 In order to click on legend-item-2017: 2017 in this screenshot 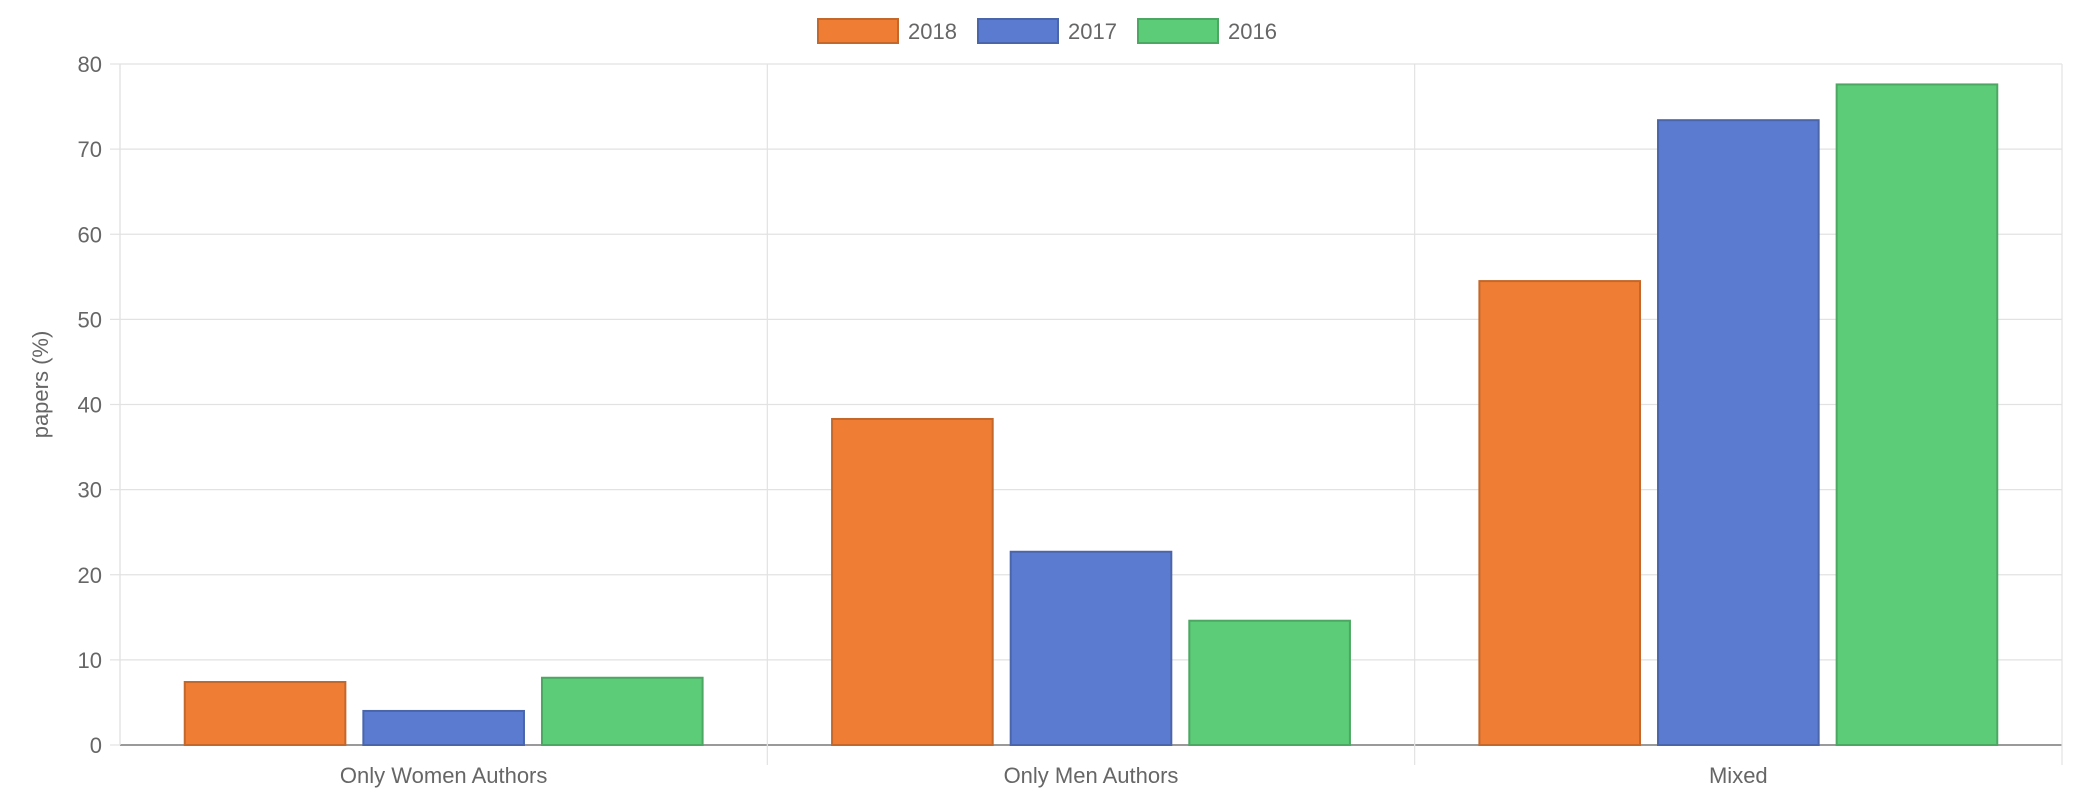, I will do `click(1047, 31)`.